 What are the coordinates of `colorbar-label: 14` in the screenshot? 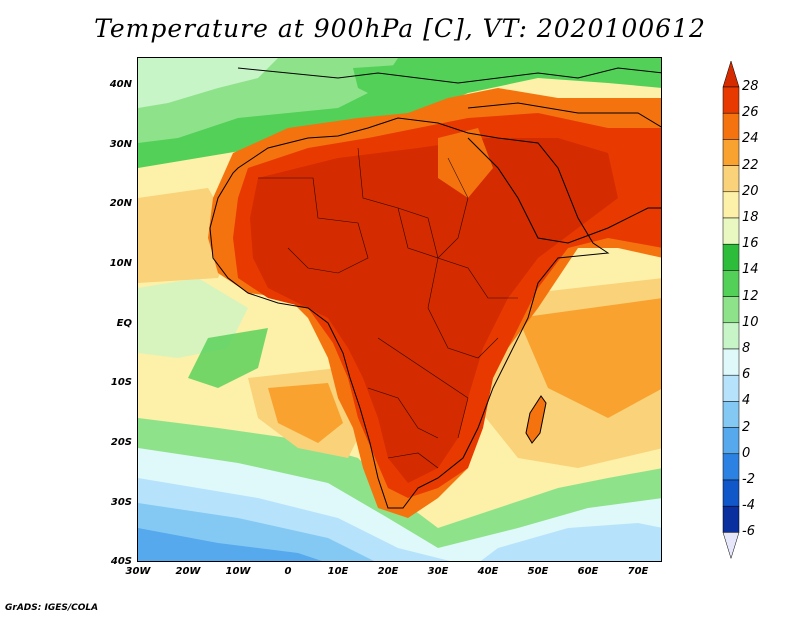 It's located at (750, 270).